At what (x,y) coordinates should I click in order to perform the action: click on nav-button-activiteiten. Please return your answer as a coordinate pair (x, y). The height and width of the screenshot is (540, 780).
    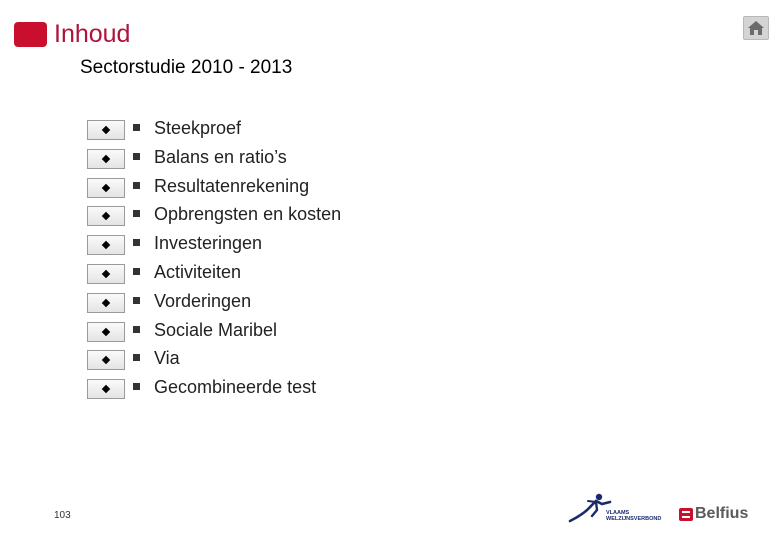
    Looking at the image, I should click on (106, 273).